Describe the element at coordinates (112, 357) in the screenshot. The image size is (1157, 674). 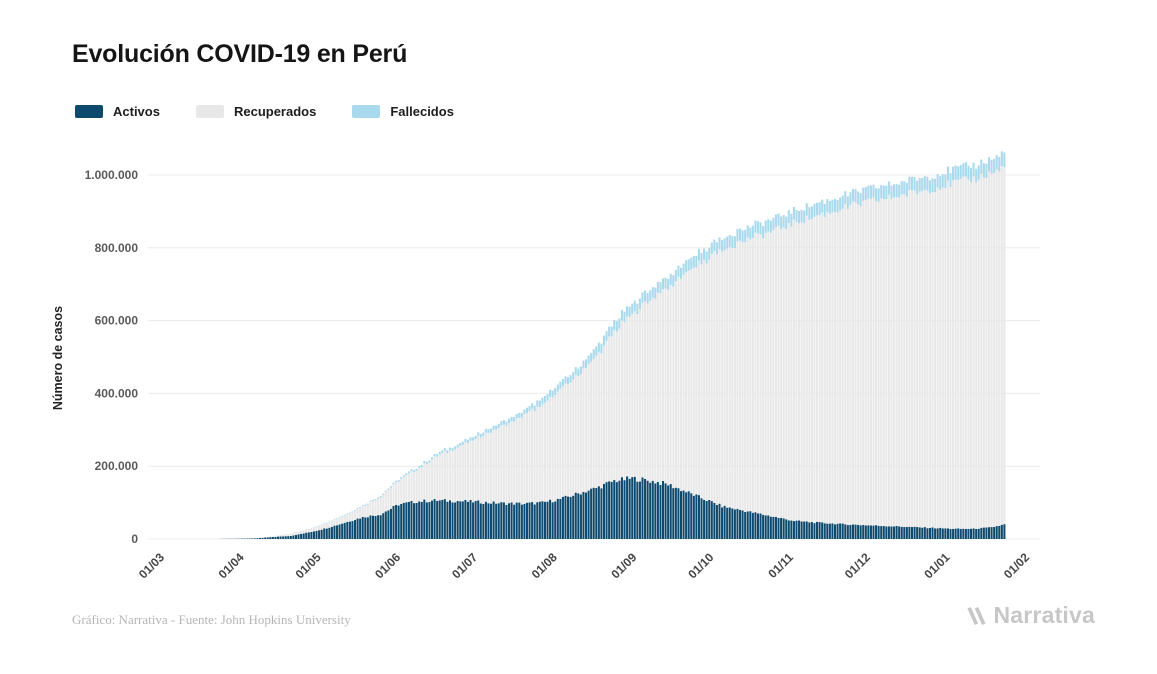
I see `chart-y-axis-labels: 0 200.000 400.000 600.000 800.000 1.000.000` at that location.